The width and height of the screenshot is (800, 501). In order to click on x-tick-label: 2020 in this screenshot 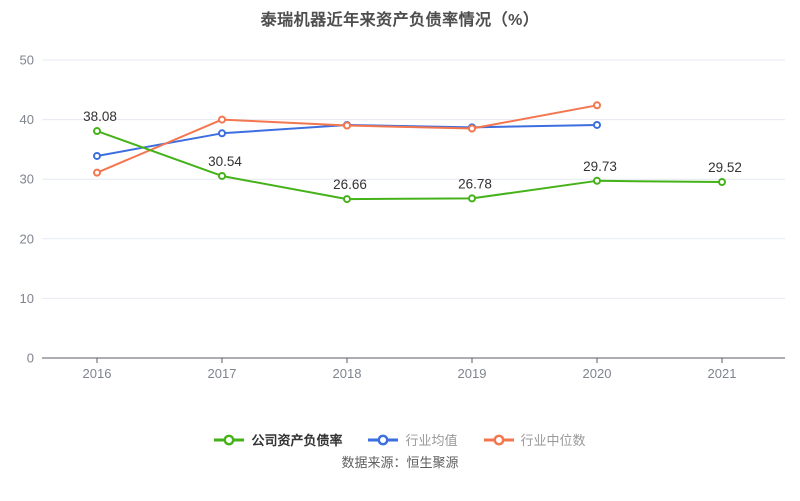, I will do `click(597, 373)`.